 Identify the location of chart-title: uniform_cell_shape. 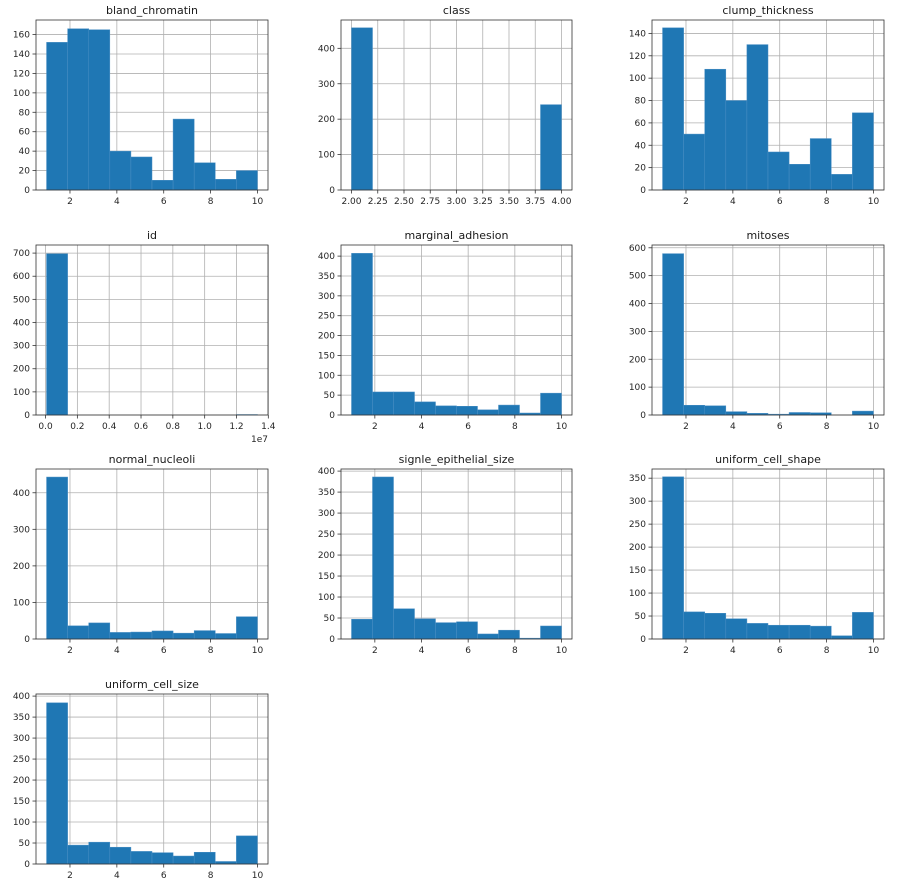
(768, 459).